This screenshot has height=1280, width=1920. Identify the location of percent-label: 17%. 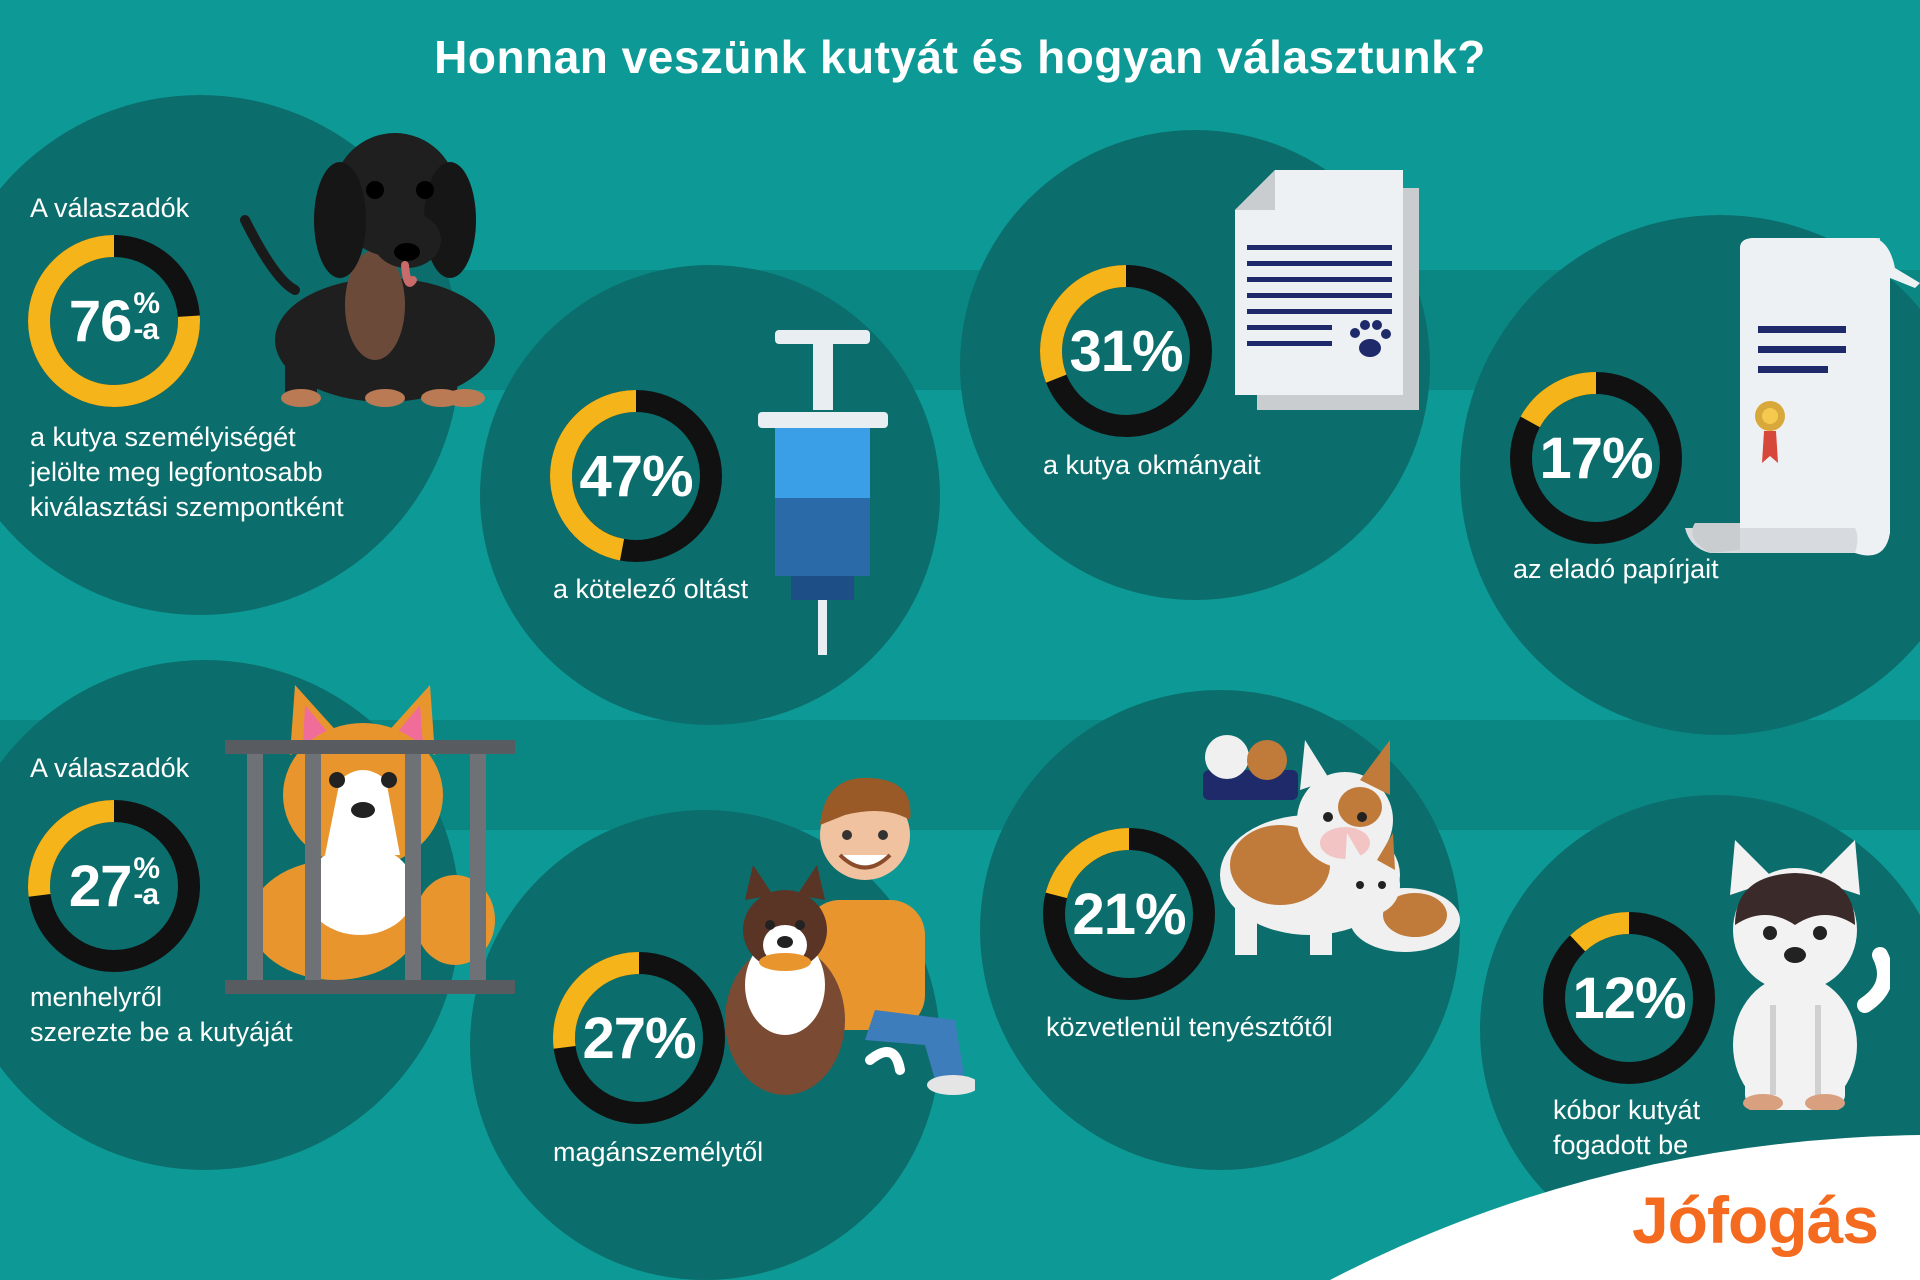
(1596, 458).